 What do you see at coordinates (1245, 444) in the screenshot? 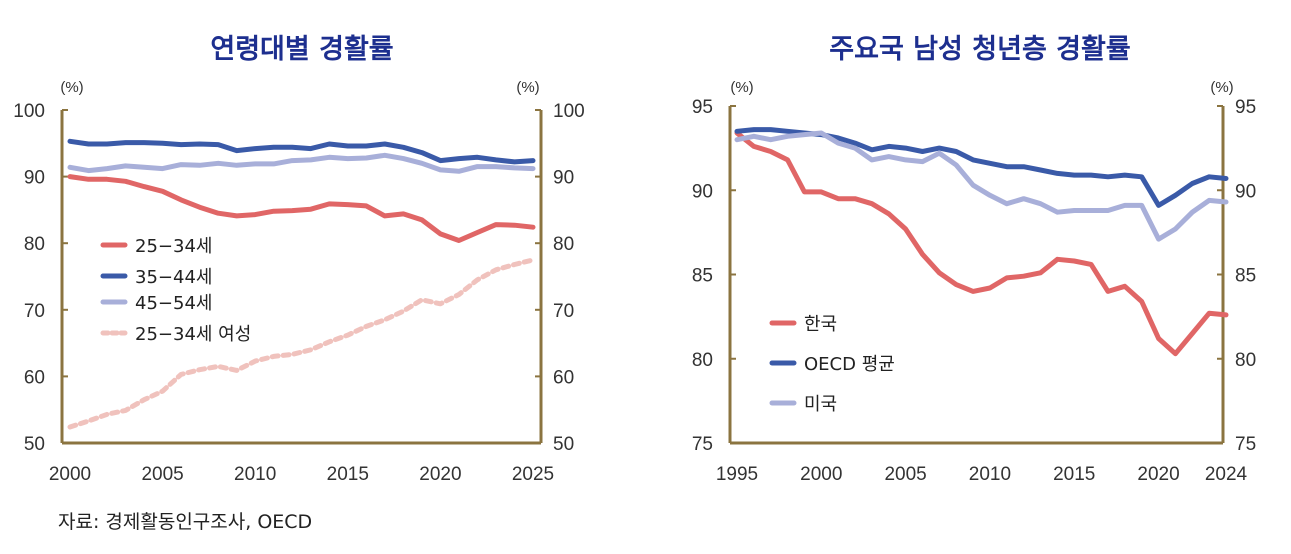
I see `y-tick-label-right: 75` at bounding box center [1245, 444].